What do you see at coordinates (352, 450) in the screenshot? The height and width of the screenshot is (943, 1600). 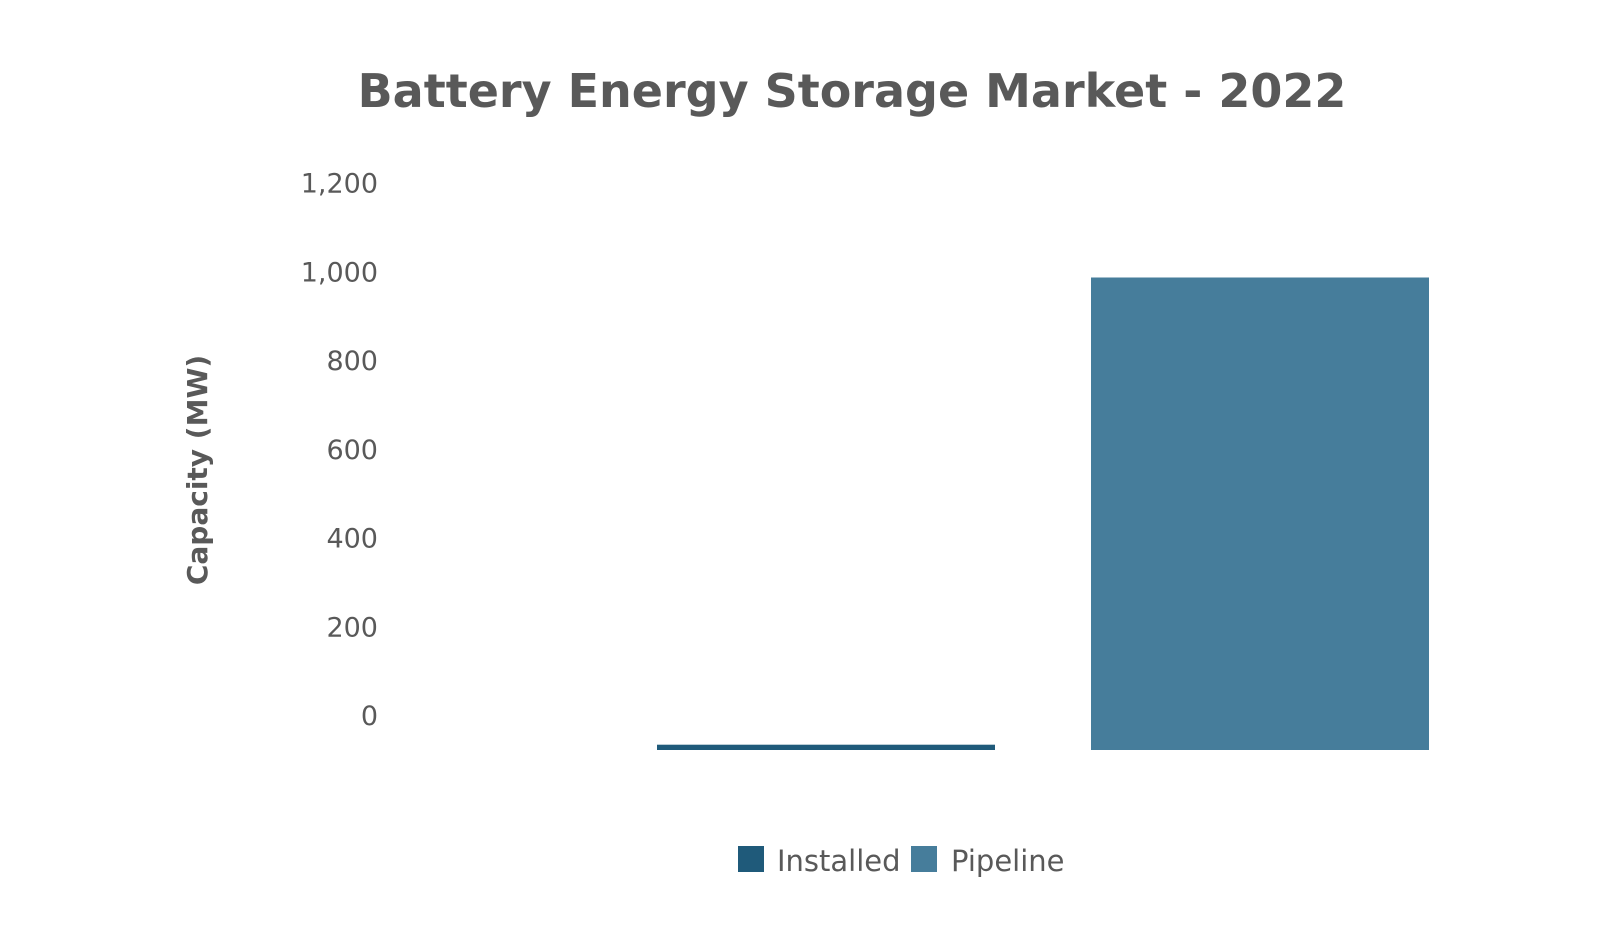 I see `y-tick-label: 600` at bounding box center [352, 450].